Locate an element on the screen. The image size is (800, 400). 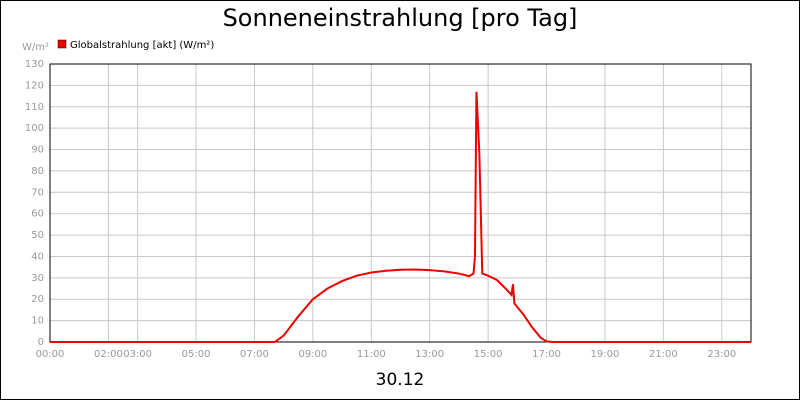
y-tick-label: 10 is located at coordinates (37, 321).